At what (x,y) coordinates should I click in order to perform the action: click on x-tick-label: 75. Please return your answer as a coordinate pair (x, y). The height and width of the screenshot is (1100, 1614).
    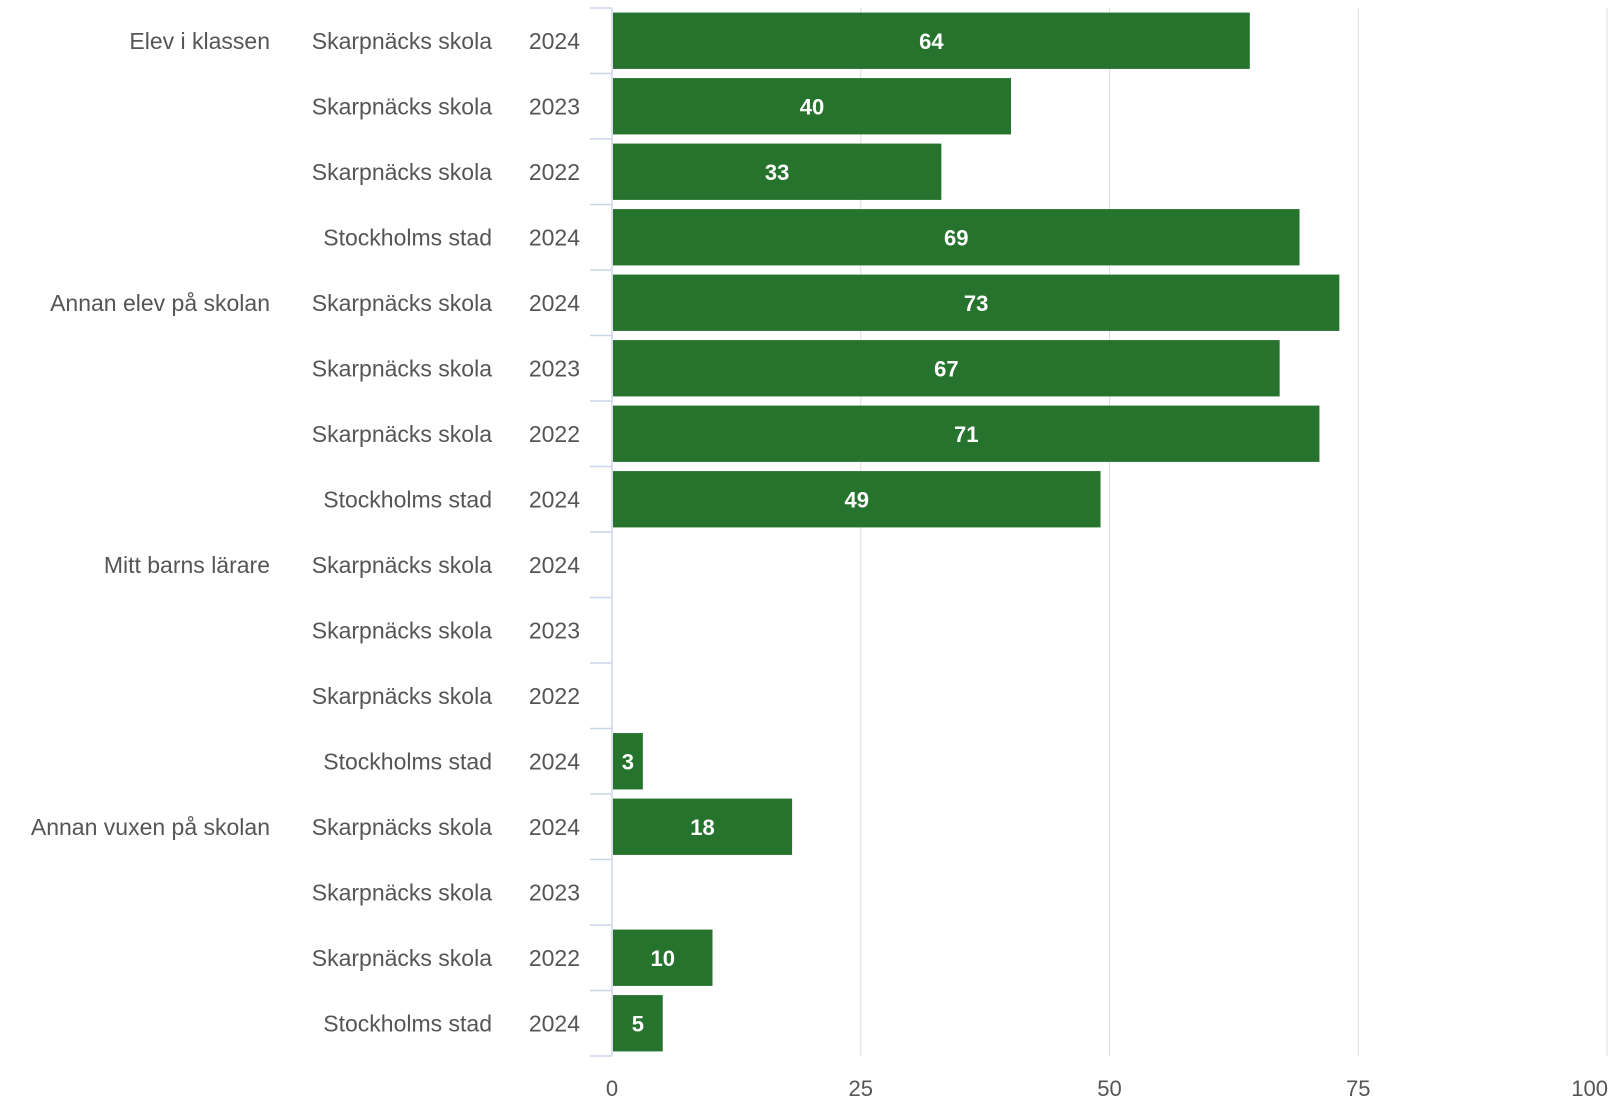
    Looking at the image, I should click on (1358, 1088).